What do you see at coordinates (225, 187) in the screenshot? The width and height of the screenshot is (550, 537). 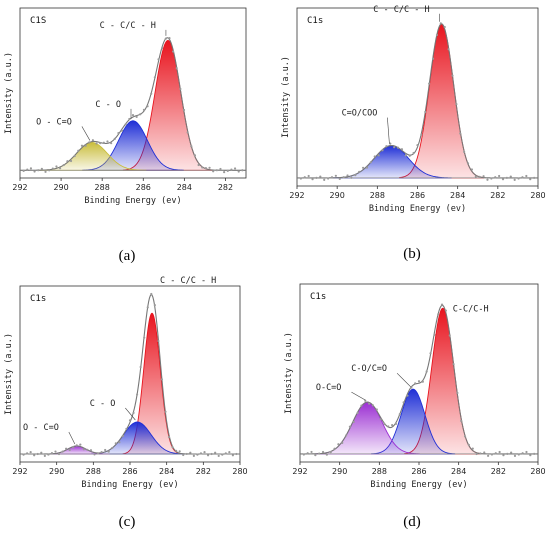 I see `x-tick-label: 282` at bounding box center [225, 187].